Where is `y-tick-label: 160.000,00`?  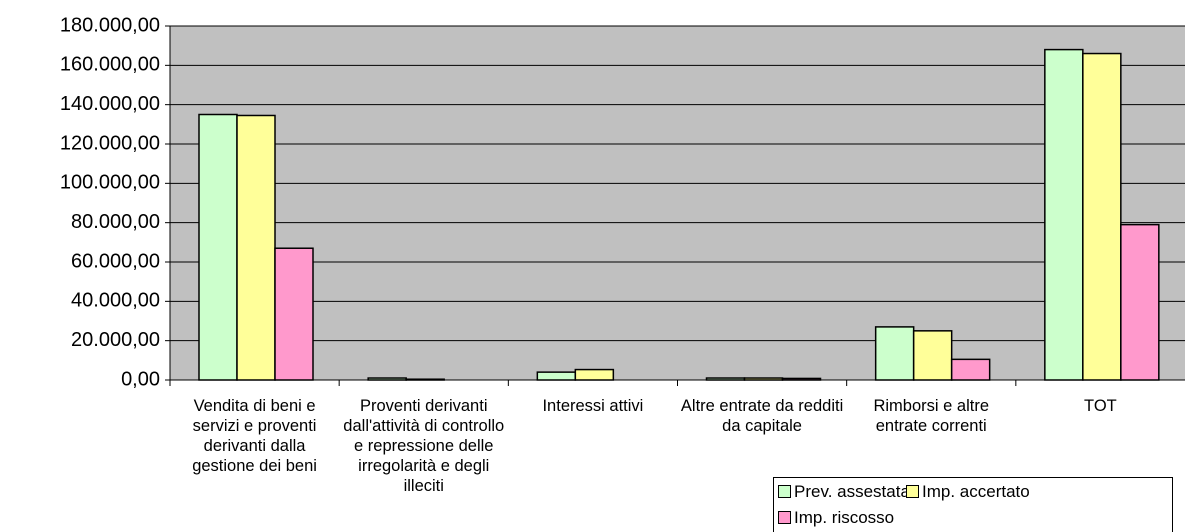 y-tick-label: 160.000,00 is located at coordinates (110, 65).